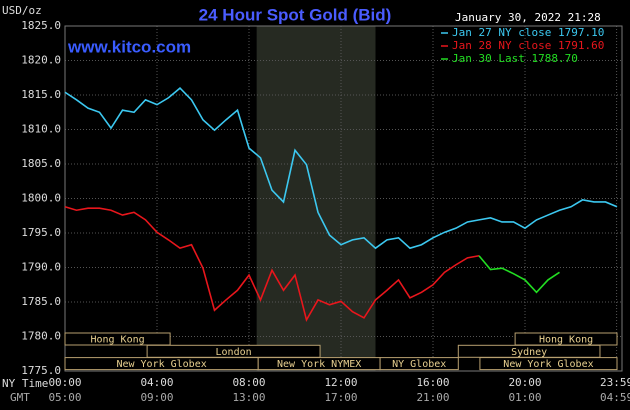 This screenshot has width=630, height=410. I want to click on x2-tick-label: 17:00, so click(340, 397).